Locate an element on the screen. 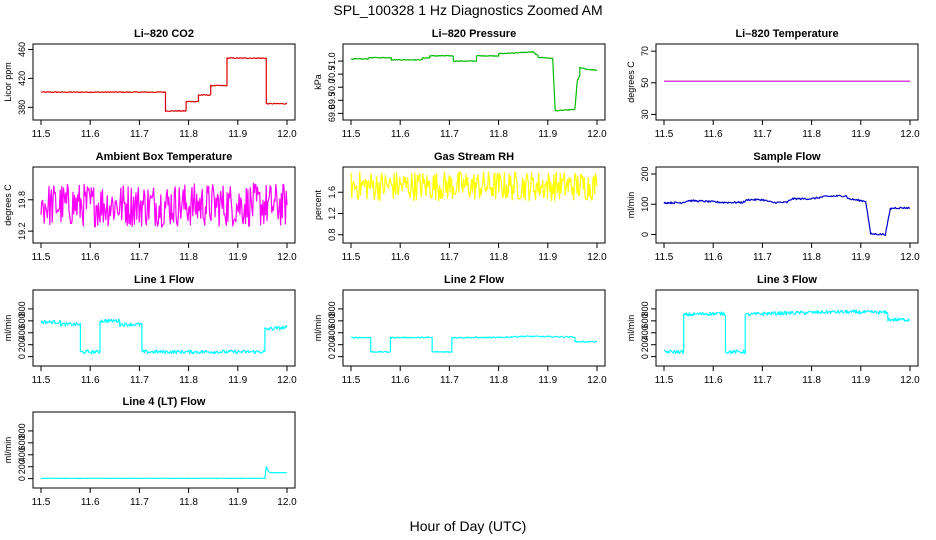  y-tick-label: 70.0 is located at coordinates (332, 87).